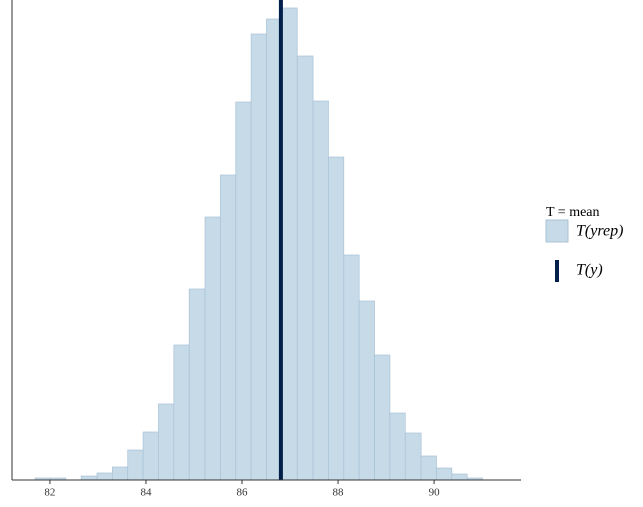  What do you see at coordinates (435, 493) in the screenshot?
I see `x-tick-label: 90` at bounding box center [435, 493].